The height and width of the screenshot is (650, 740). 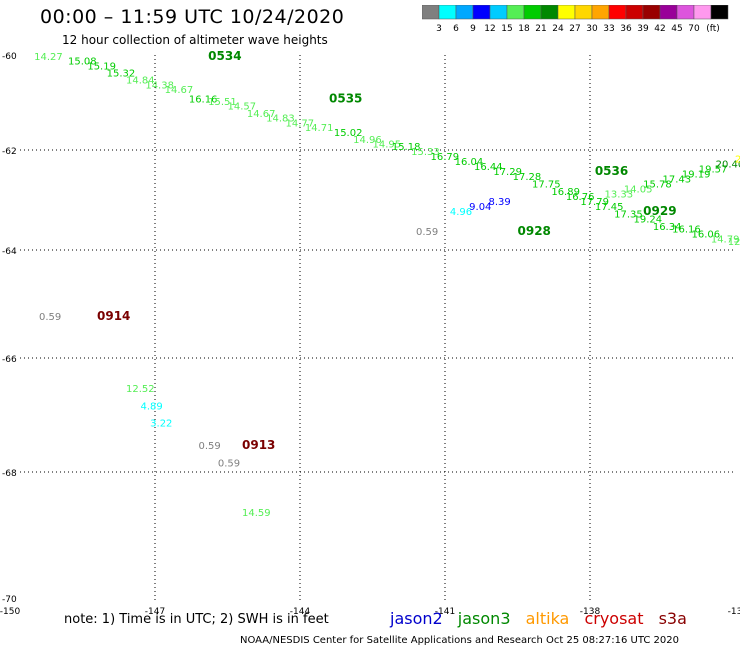 I want to click on colorbar-unit: (ft), so click(x=713, y=29).